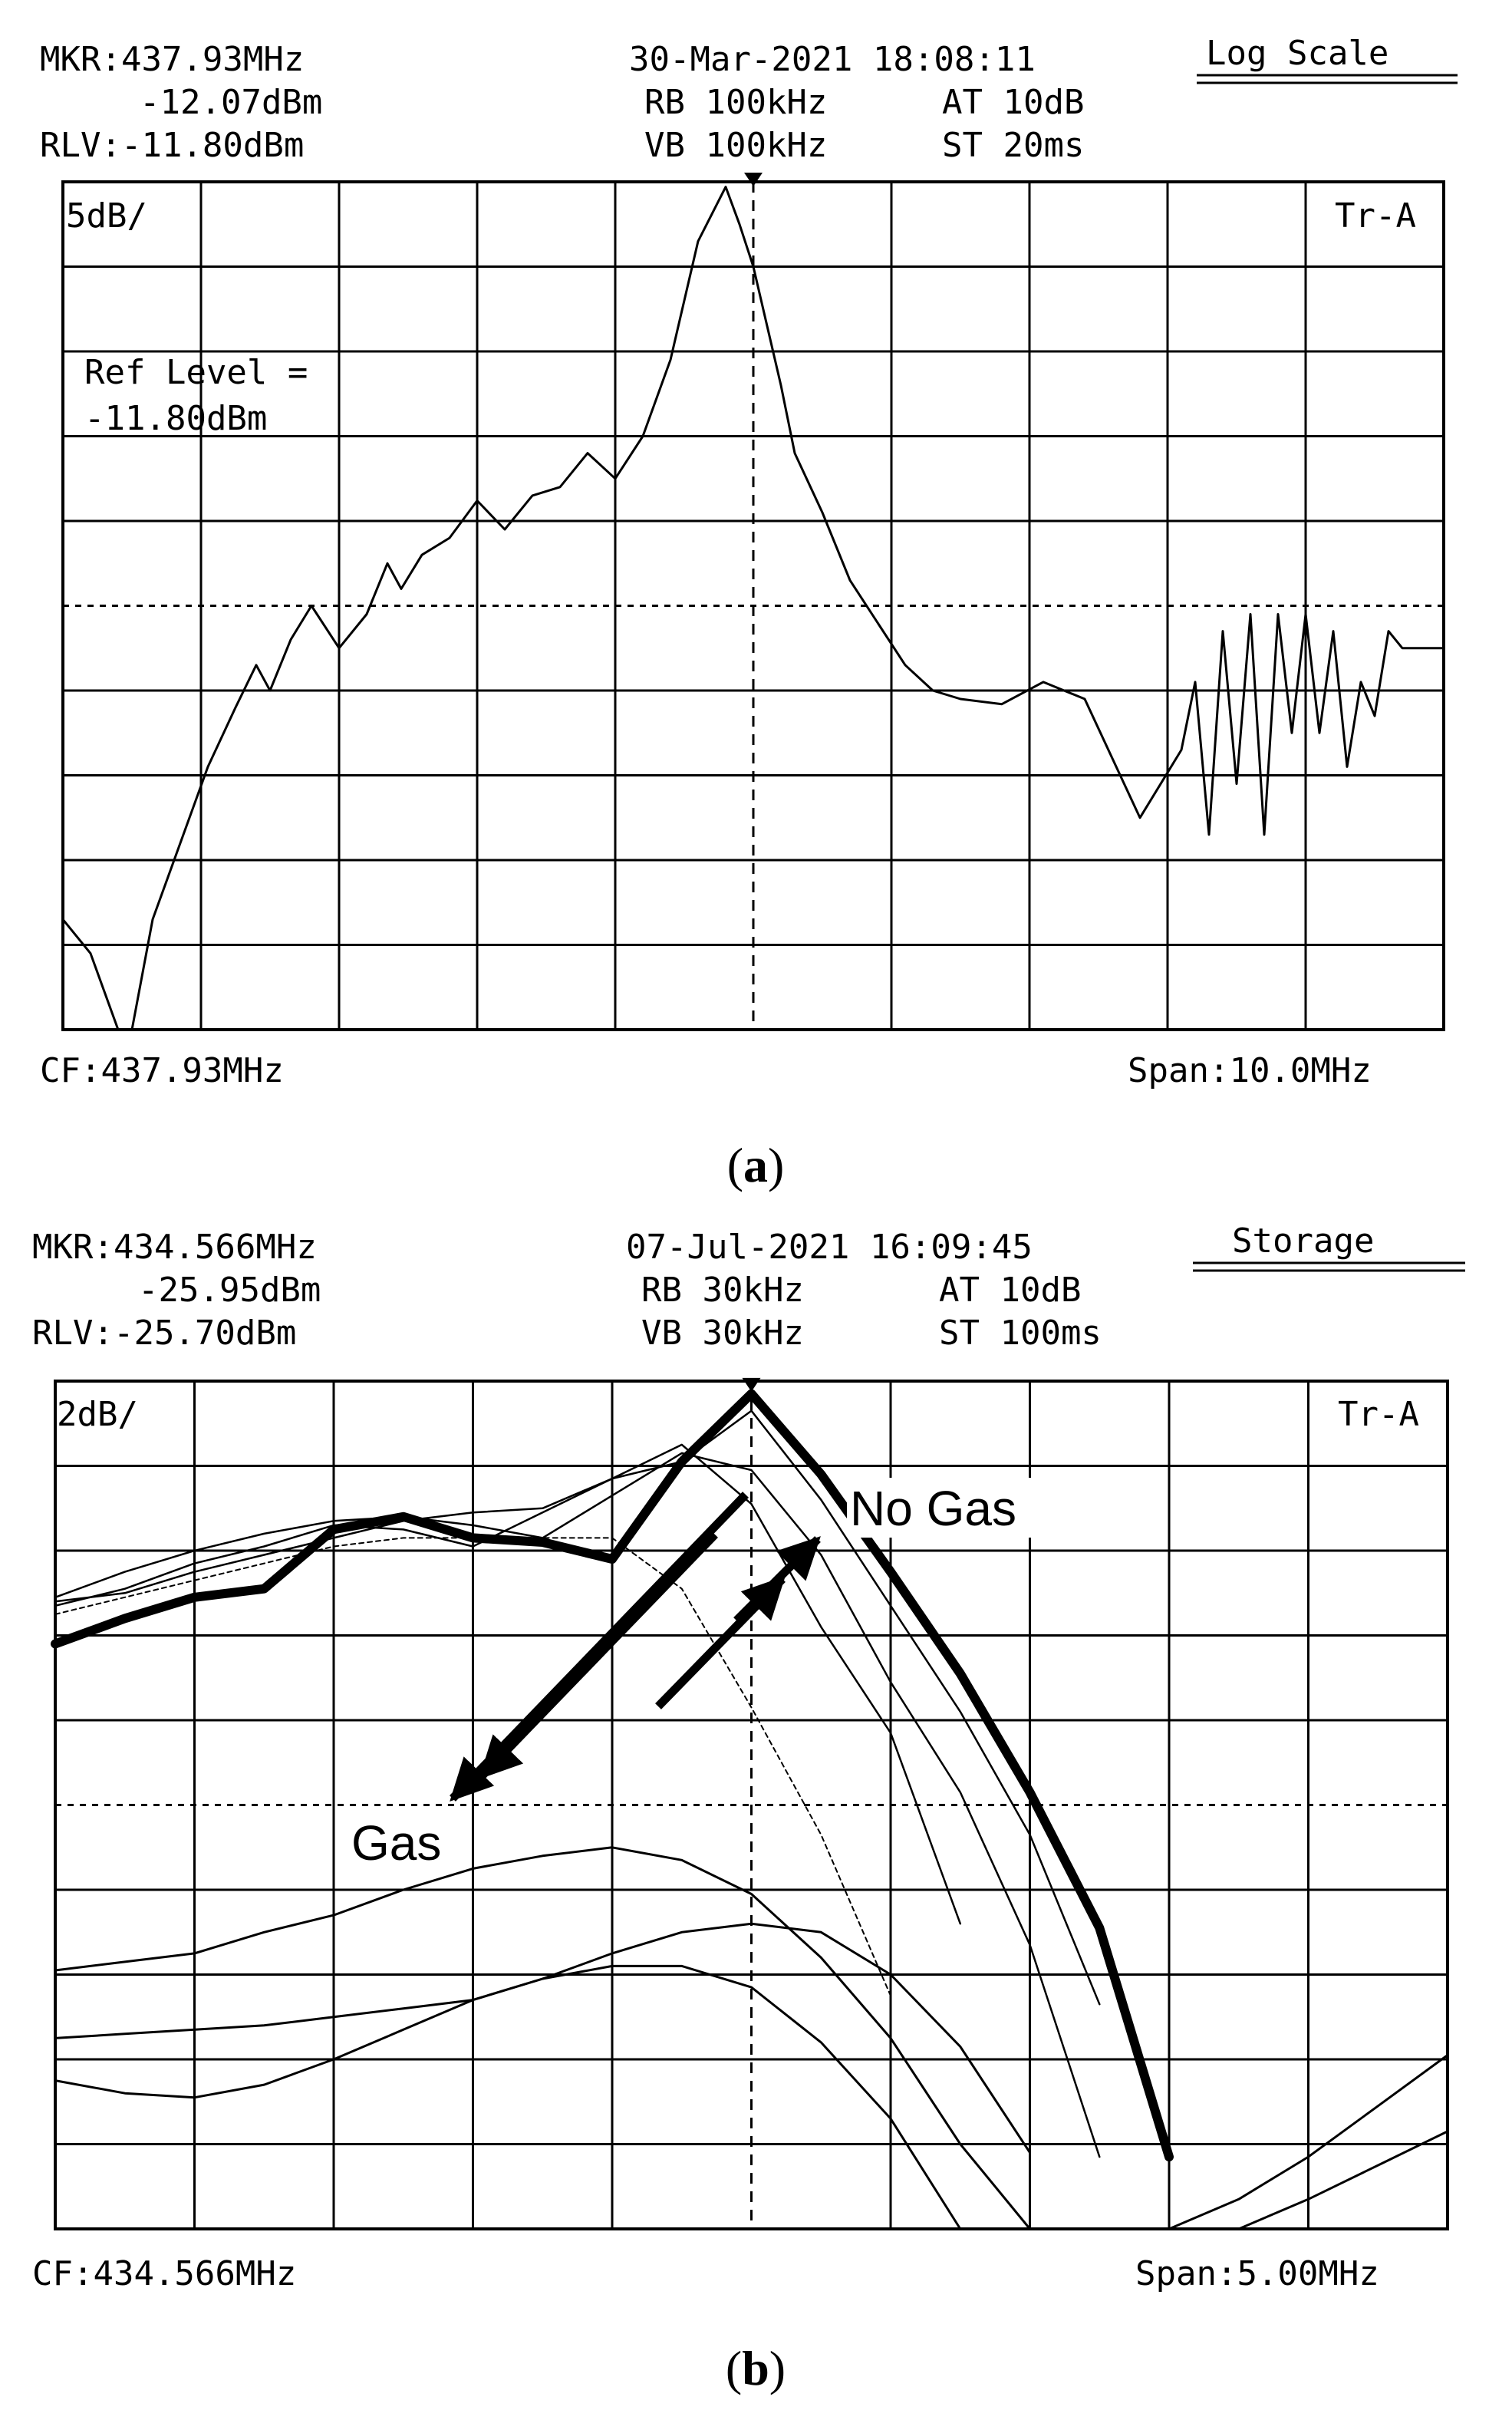  I want to click on timestamp: 30-Mar-2021 18:08:11, so click(832, 59).